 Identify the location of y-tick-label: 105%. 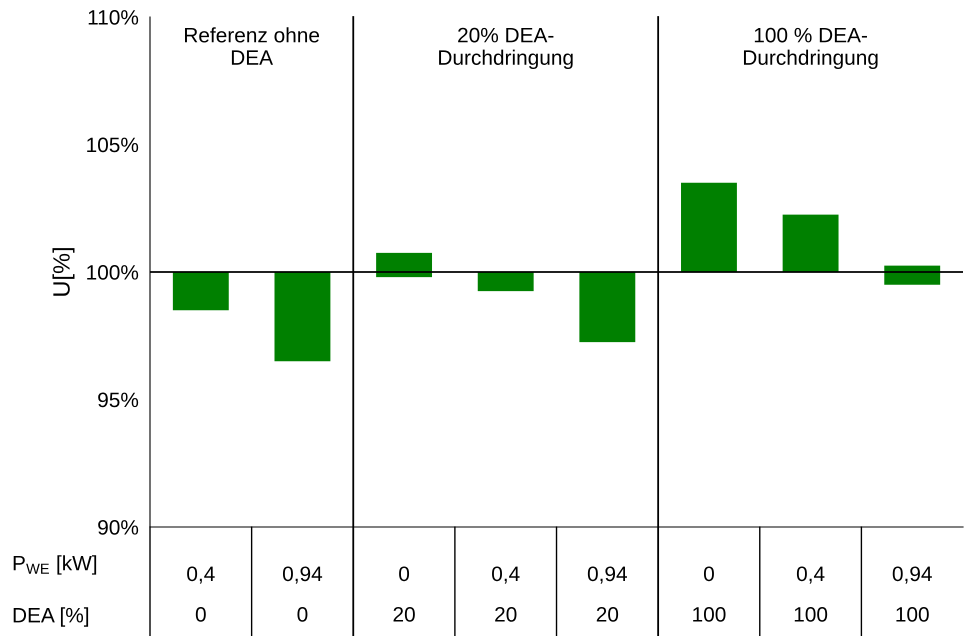
(112, 145).